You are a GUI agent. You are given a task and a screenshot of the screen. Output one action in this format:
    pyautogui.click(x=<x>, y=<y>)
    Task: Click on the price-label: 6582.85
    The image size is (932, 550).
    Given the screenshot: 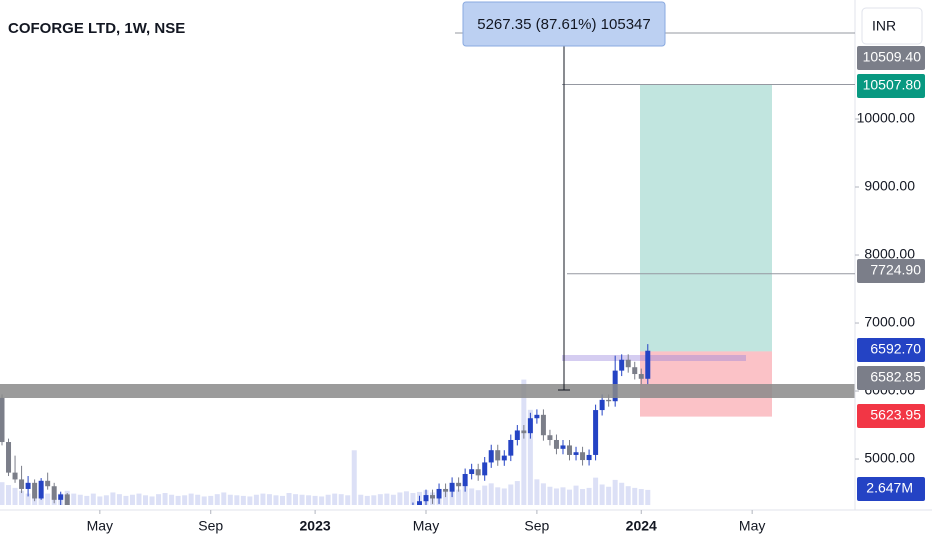 What is the action you would take?
    pyautogui.click(x=895, y=377)
    